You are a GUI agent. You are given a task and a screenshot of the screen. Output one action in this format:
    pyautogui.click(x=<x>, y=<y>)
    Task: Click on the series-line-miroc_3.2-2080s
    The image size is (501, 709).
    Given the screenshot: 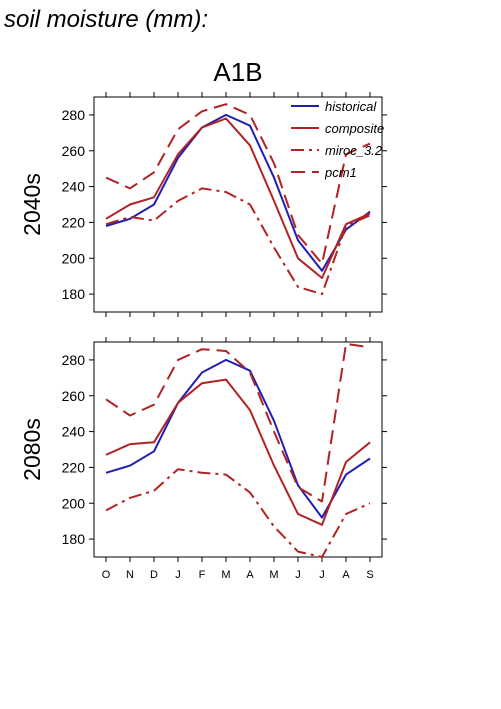 What is the action you would take?
    pyautogui.click(x=238, y=513)
    